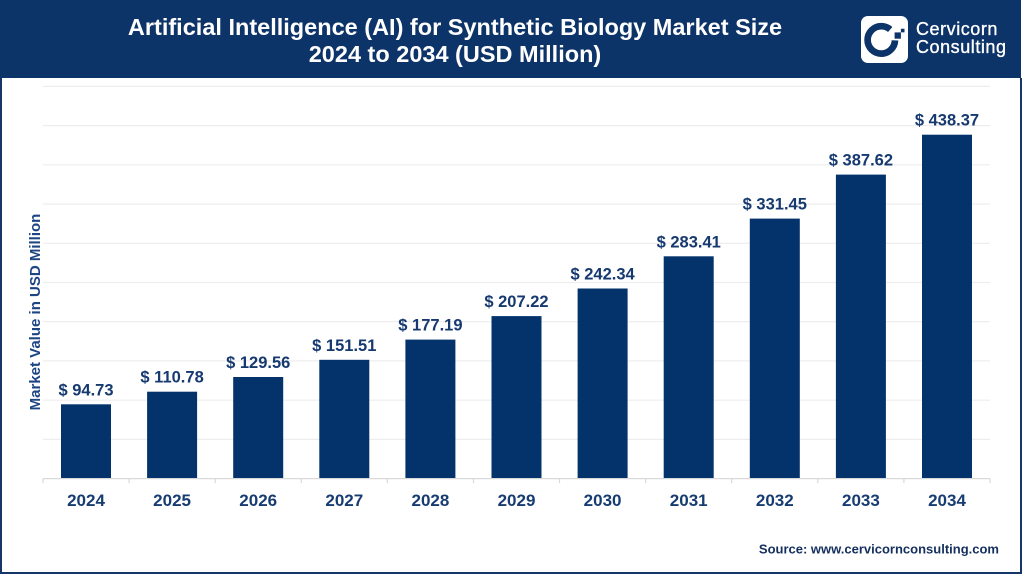 This screenshot has height=576, width=1024. Describe the element at coordinates (602, 275) in the screenshot. I see `svg-text: $ 242.34` at that location.